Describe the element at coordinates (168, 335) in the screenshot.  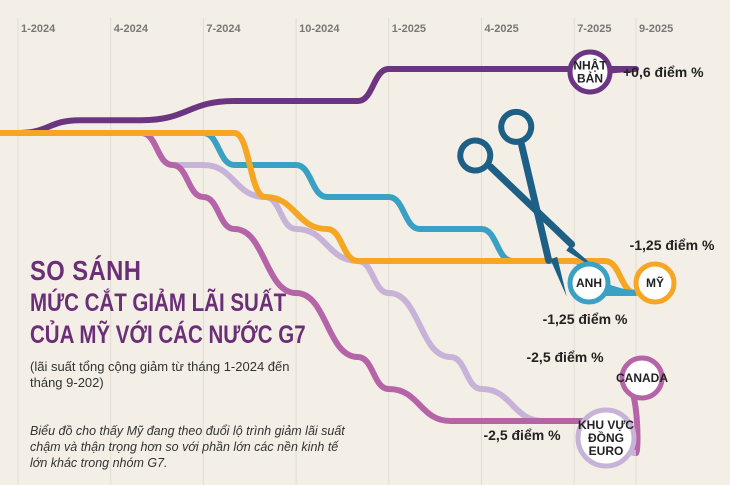
I see `chart-title-line3: CỦA MỸ VỚI CÁC NƯỚC G7` at that location.